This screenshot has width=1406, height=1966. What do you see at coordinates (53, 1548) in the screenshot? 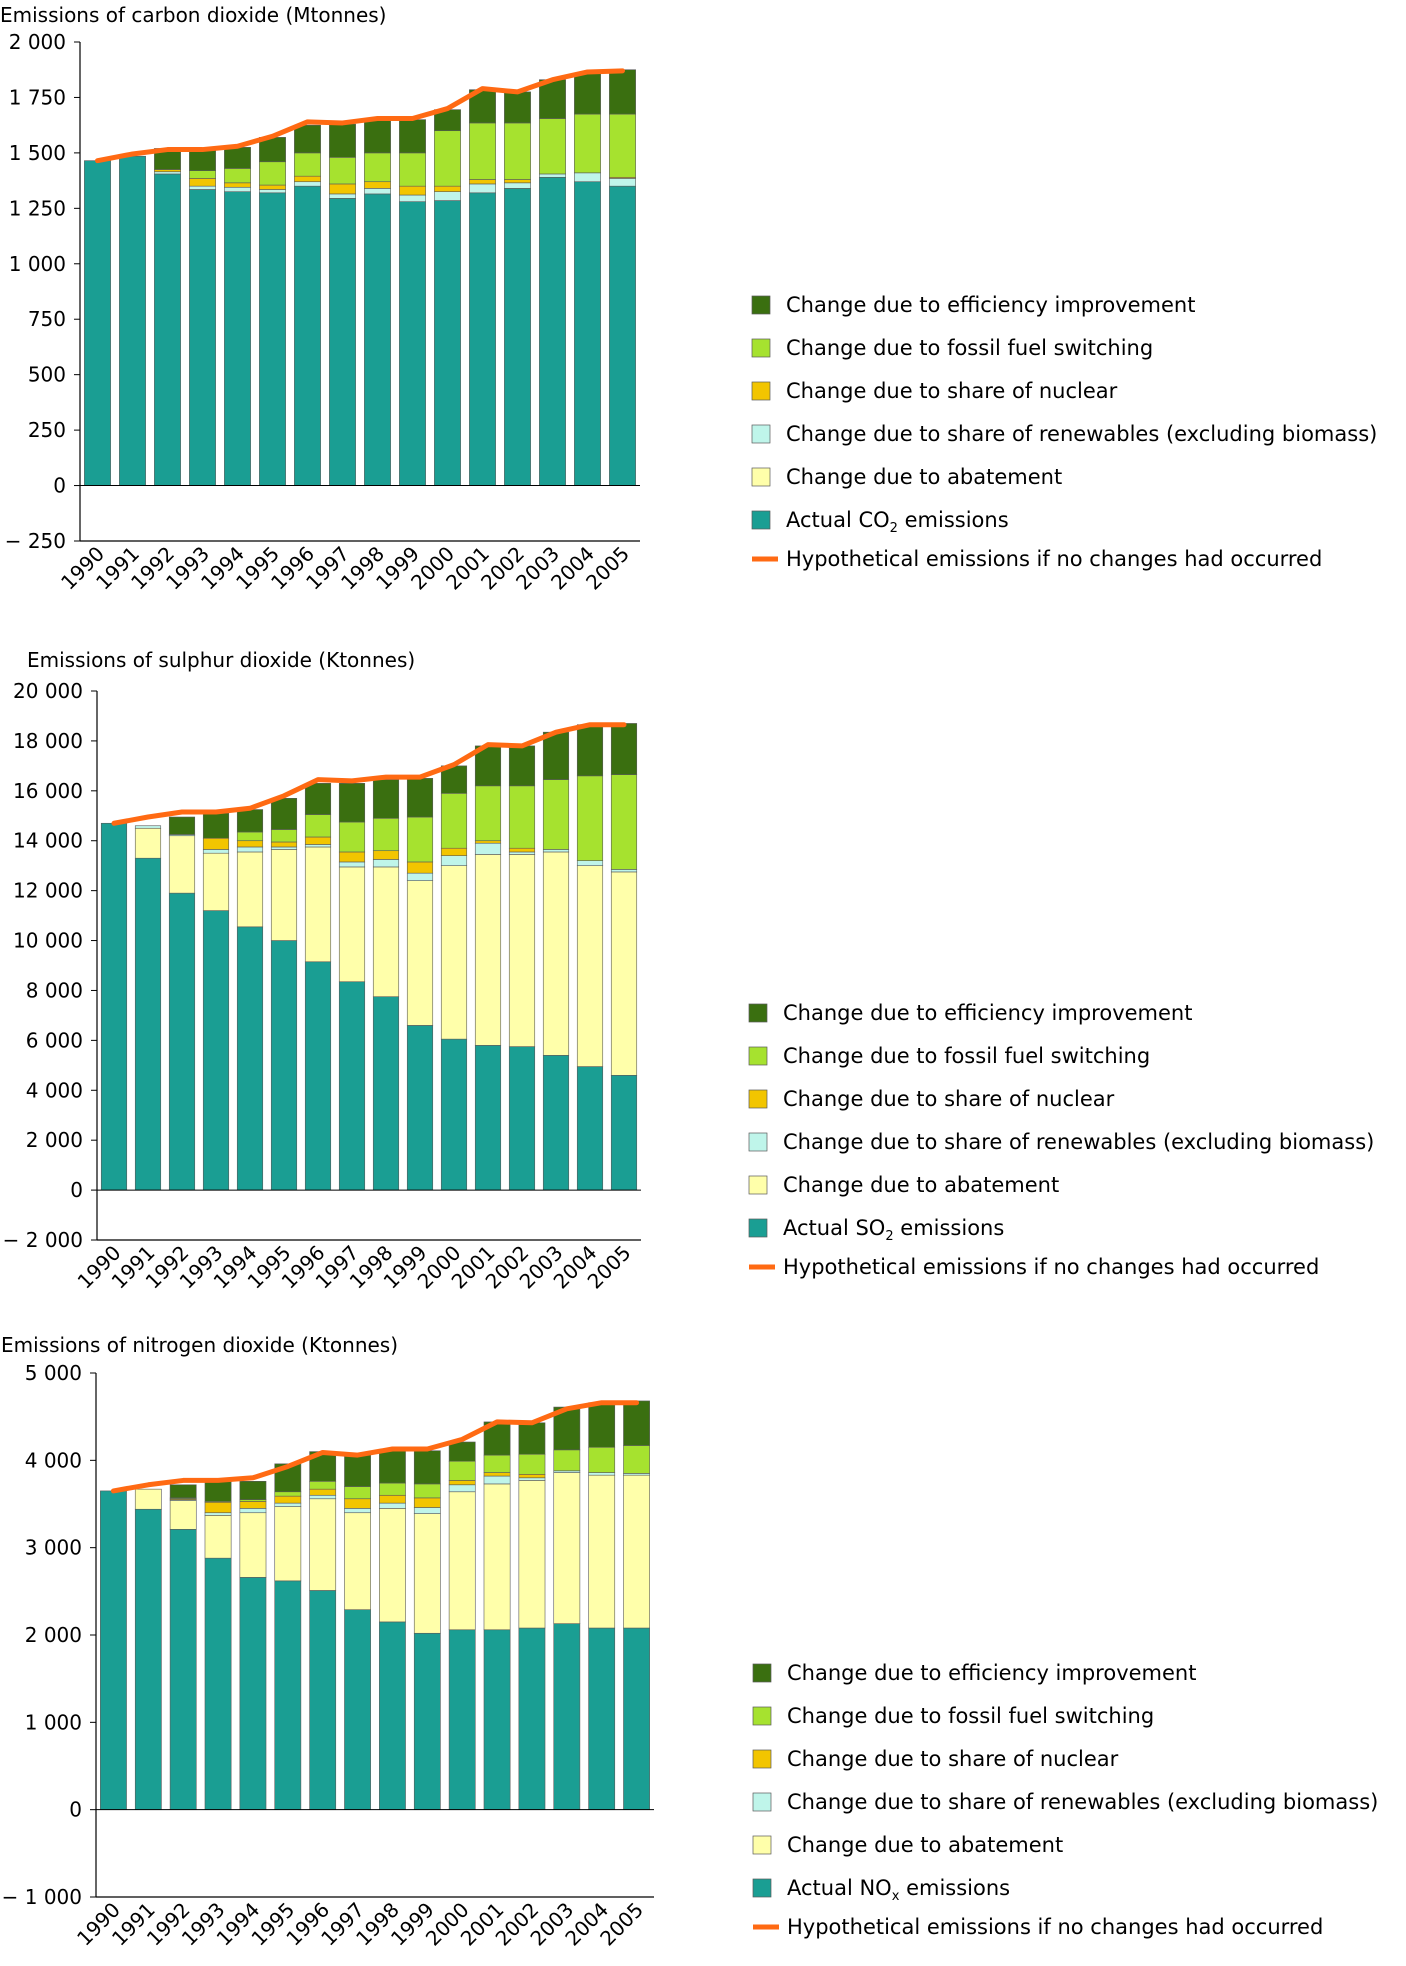
I see `y-tick-label: 3 000` at bounding box center [53, 1548].